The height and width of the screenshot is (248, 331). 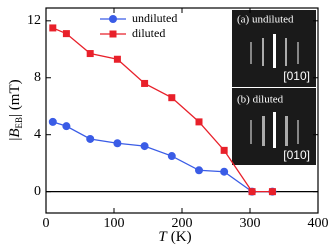 I want to click on legend-label: undiluted, so click(x=154, y=18).